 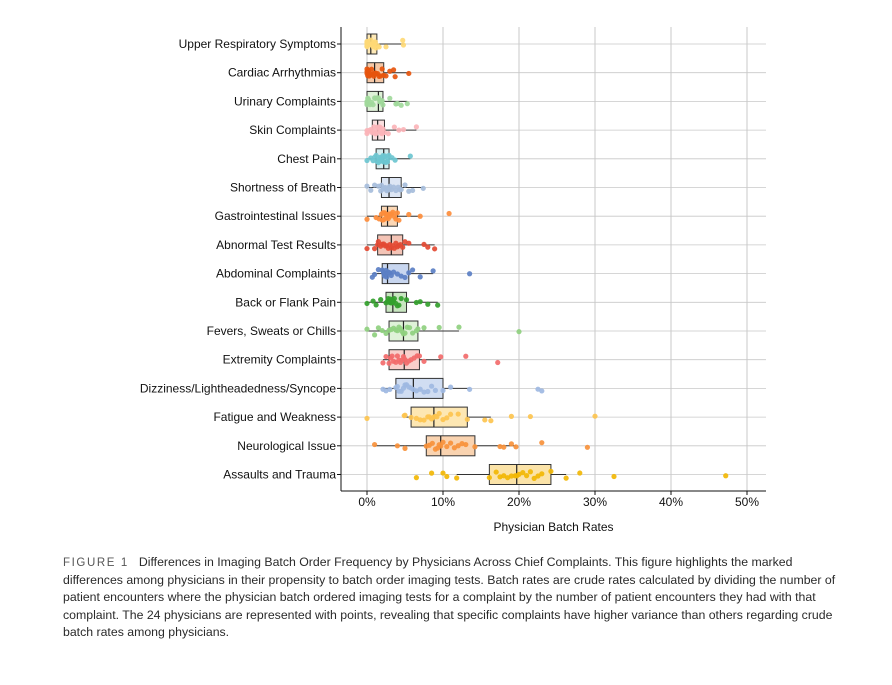 What do you see at coordinates (275, 216) in the screenshot?
I see `category-label: Gastrointestinal Issues` at bounding box center [275, 216].